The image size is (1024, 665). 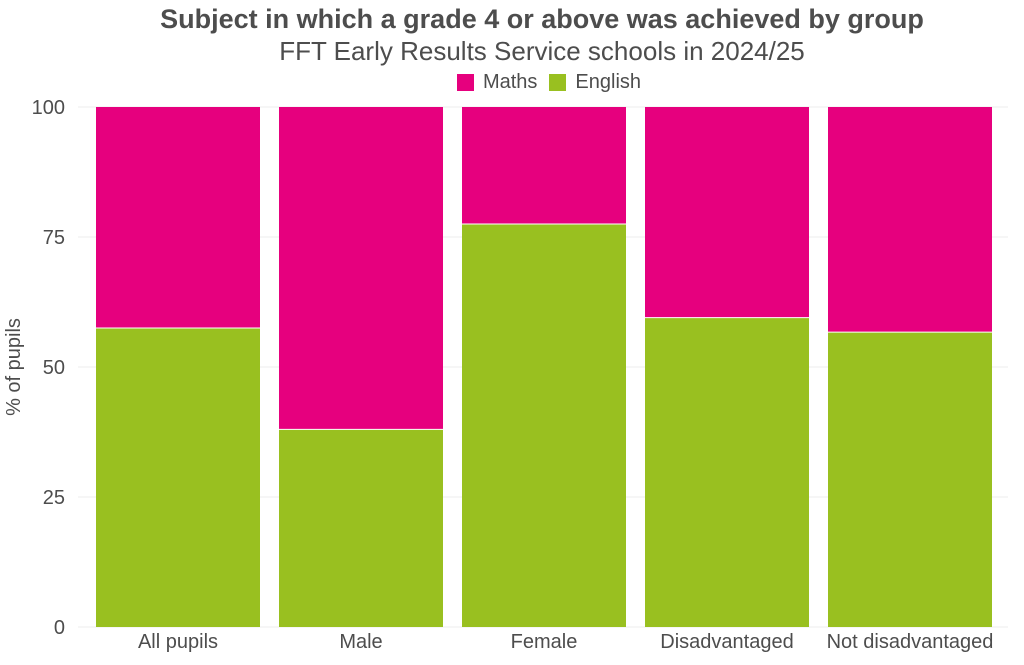 What do you see at coordinates (727, 472) in the screenshot?
I see `bar-english-disadvantaged` at bounding box center [727, 472].